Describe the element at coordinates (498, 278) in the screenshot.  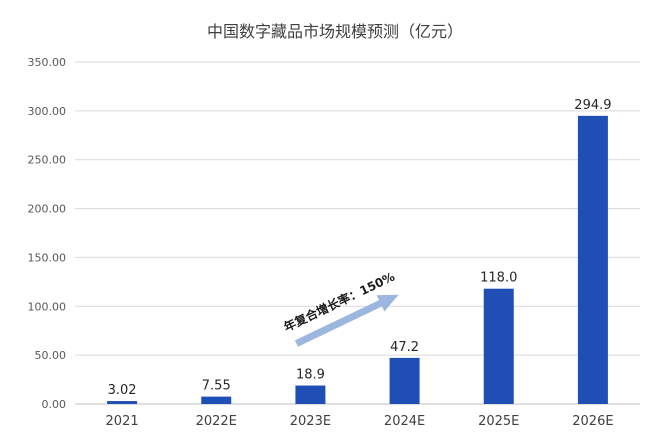
I see `data-label: 118.0` at that location.